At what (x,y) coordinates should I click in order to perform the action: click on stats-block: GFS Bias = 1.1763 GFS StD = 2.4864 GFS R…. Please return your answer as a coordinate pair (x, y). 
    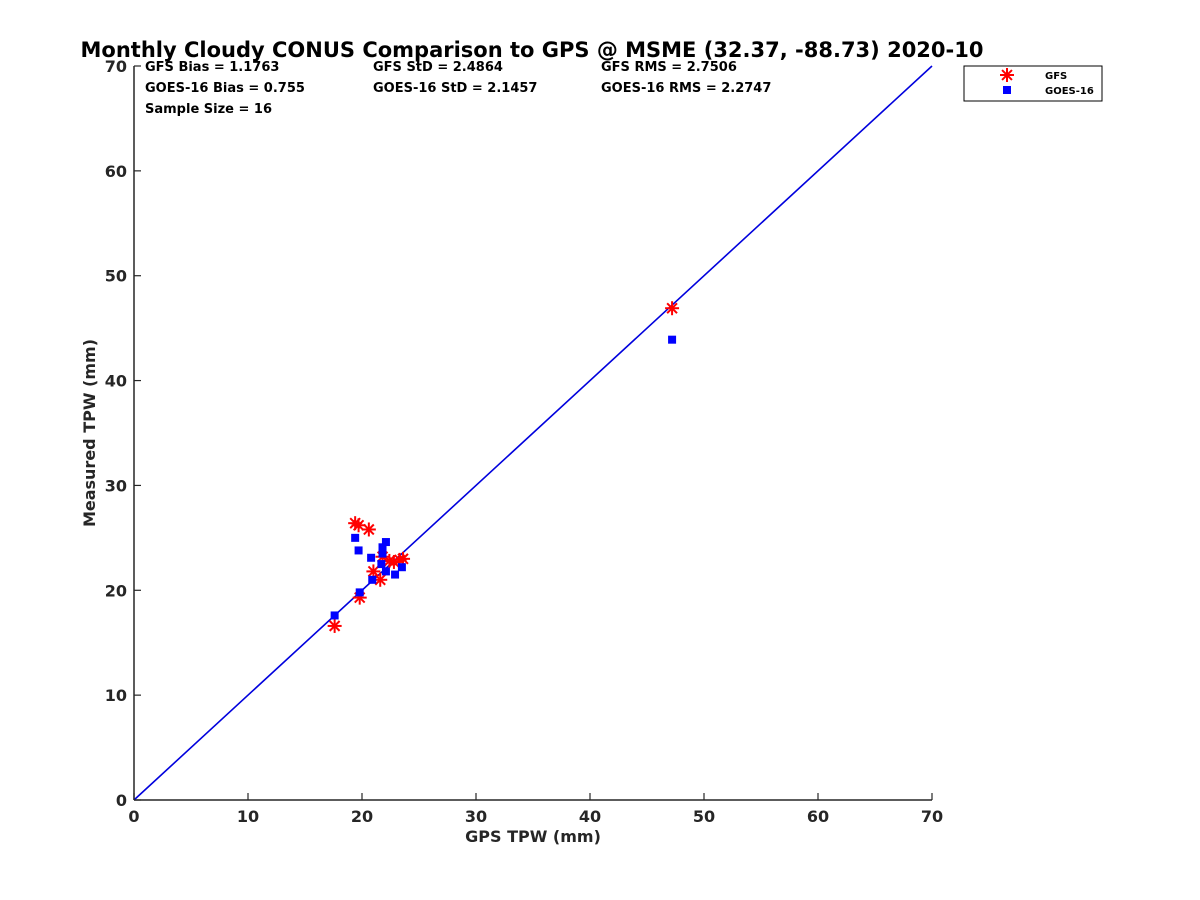
    Looking at the image, I should click on (458, 88).